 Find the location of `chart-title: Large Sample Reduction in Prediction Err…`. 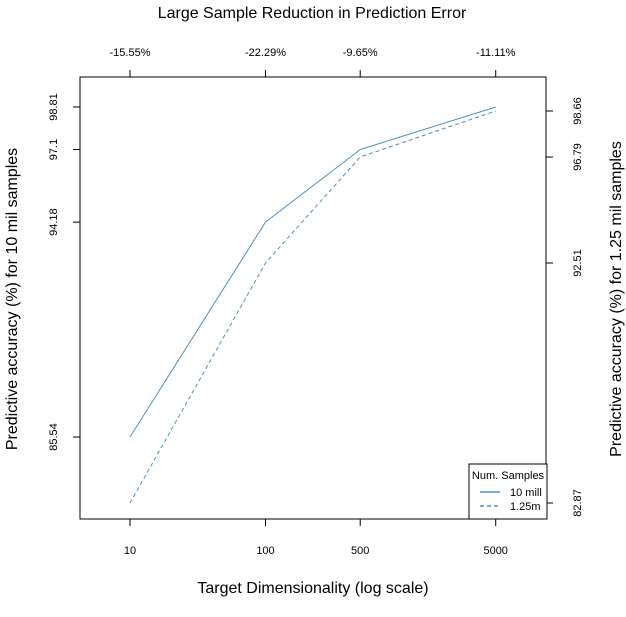

chart-title: Large Sample Reduction in Prediction Err… is located at coordinates (312, 13).